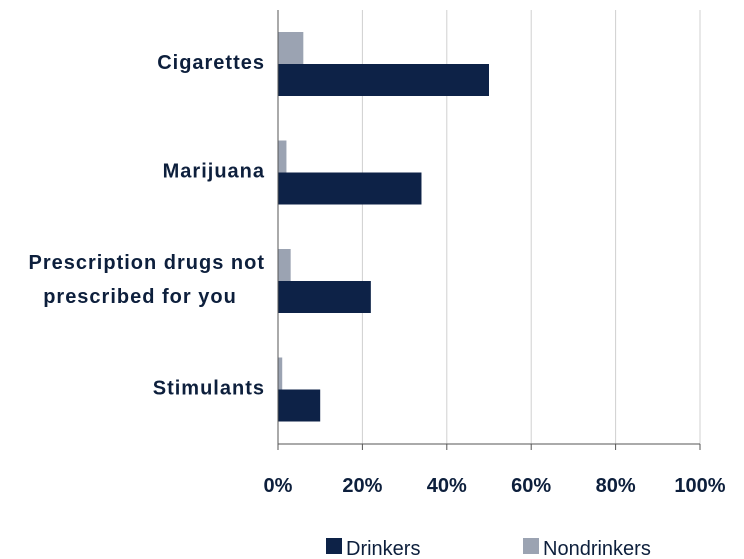  Describe the element at coordinates (597, 548) in the screenshot. I see `legend-label-nondrinkers: Nondrinkers` at that location.